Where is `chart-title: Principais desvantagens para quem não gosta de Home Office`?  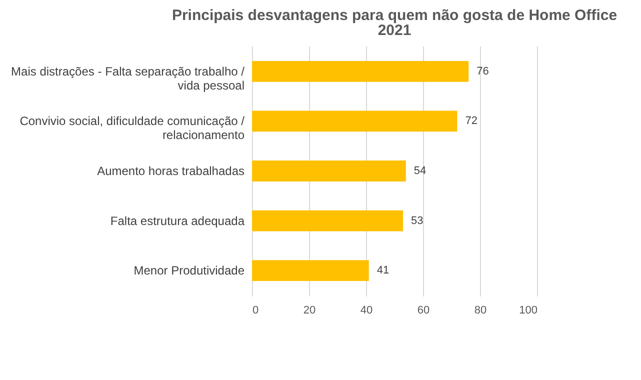
chart-title: Principais desvantagens para quem não gosta de Home Office is located at coordinates (395, 15).